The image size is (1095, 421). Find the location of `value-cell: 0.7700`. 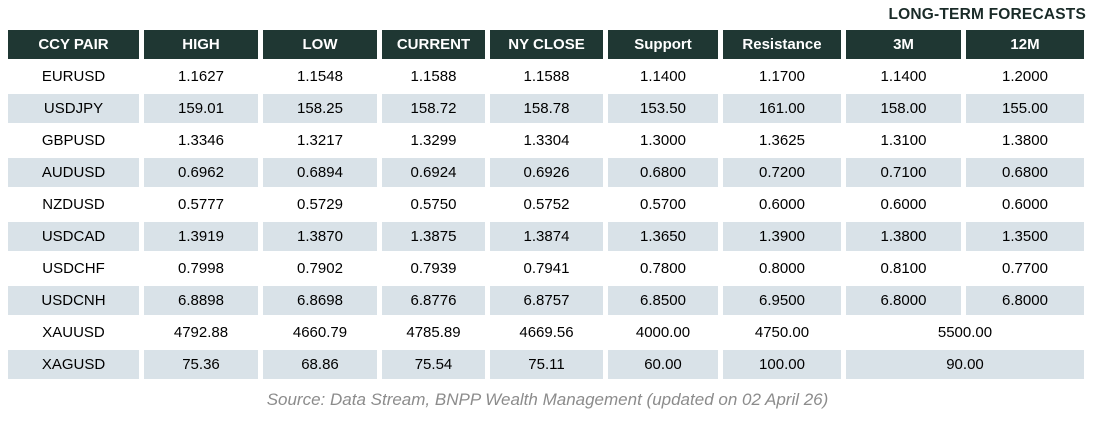

value-cell: 0.7700 is located at coordinates (1025, 268).